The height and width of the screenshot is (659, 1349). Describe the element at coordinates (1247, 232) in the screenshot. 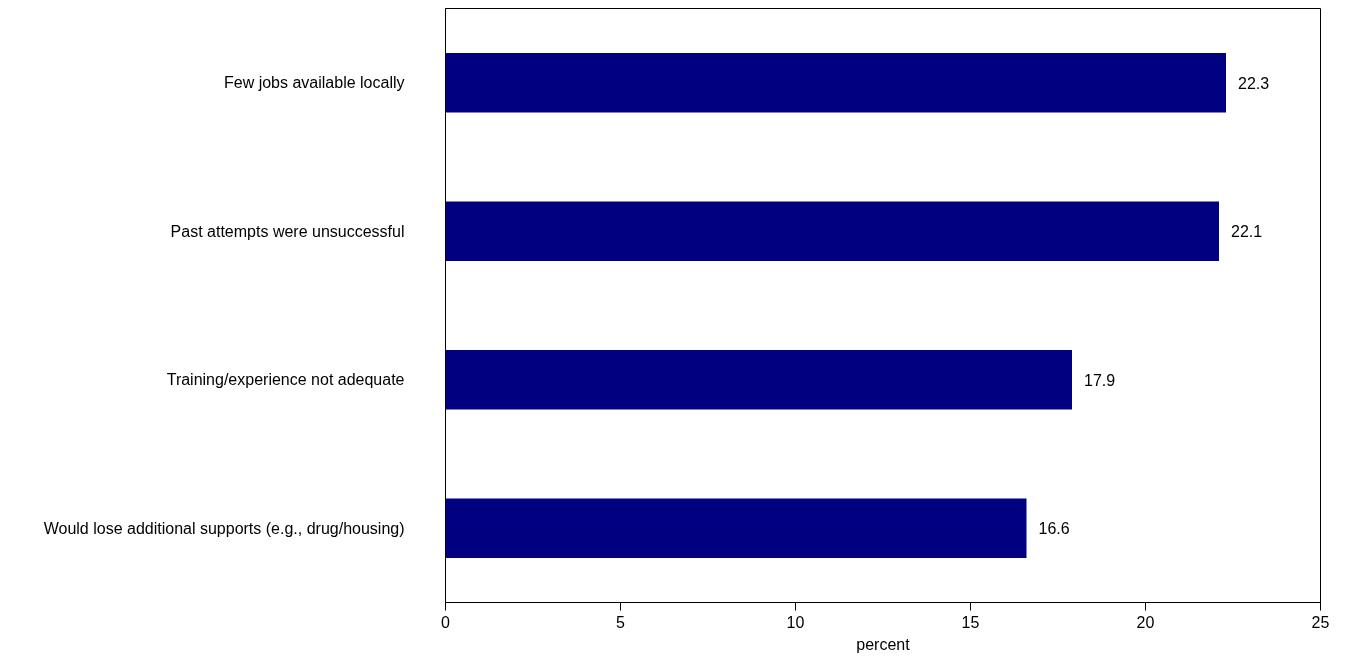

I see `data-label: 22.1` at that location.